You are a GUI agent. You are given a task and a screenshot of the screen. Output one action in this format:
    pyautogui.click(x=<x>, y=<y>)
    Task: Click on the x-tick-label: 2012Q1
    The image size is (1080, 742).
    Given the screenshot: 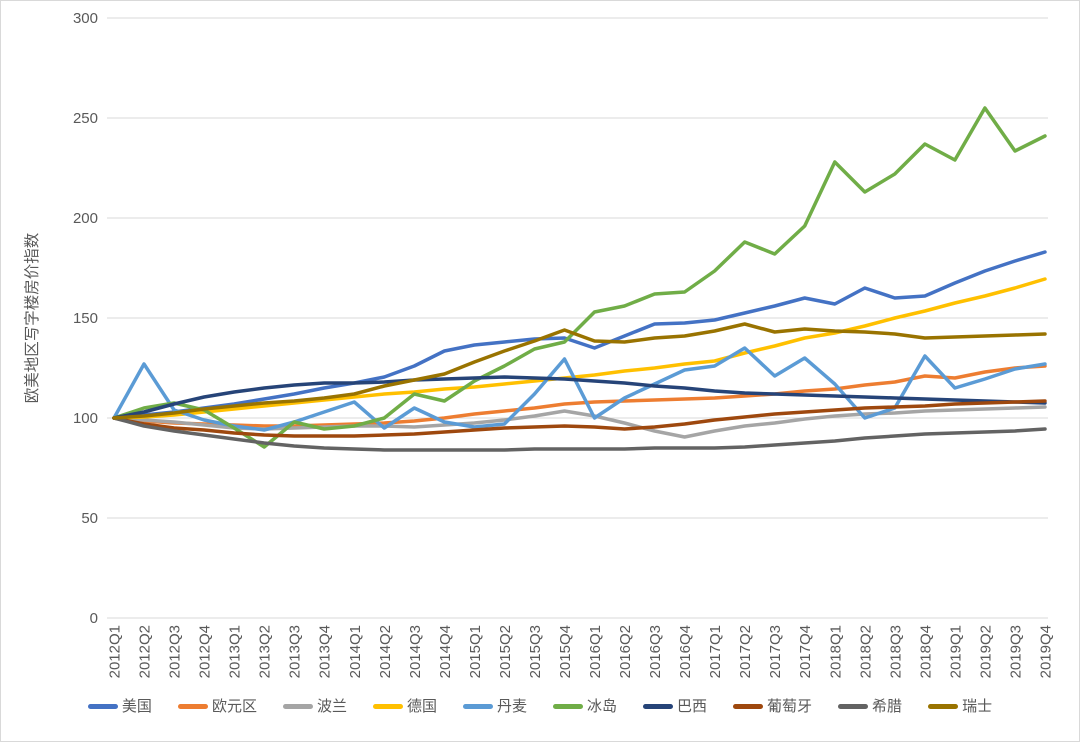 What is the action you would take?
    pyautogui.click(x=115, y=651)
    